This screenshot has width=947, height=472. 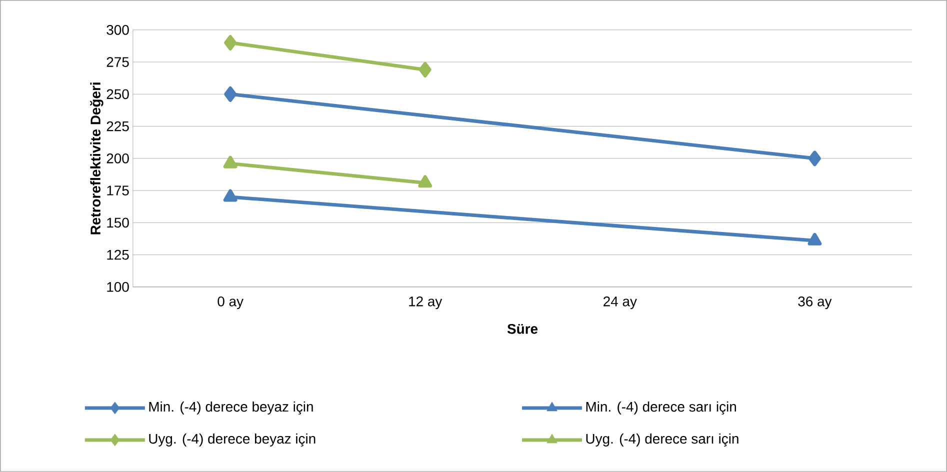 I want to click on y-tick-label: 100, so click(x=118, y=287).